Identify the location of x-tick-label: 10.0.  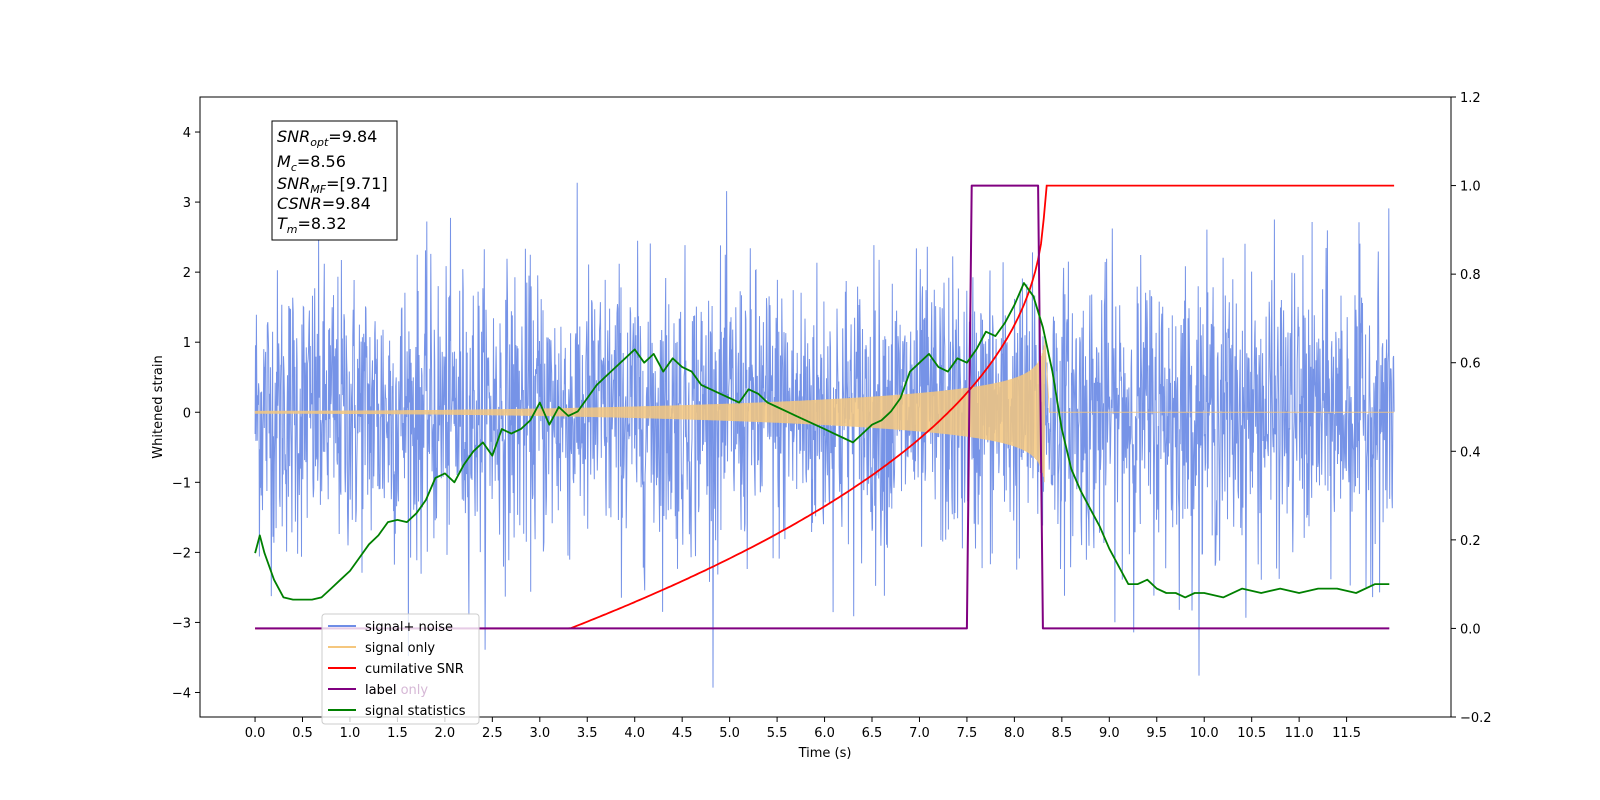
(1204, 733).